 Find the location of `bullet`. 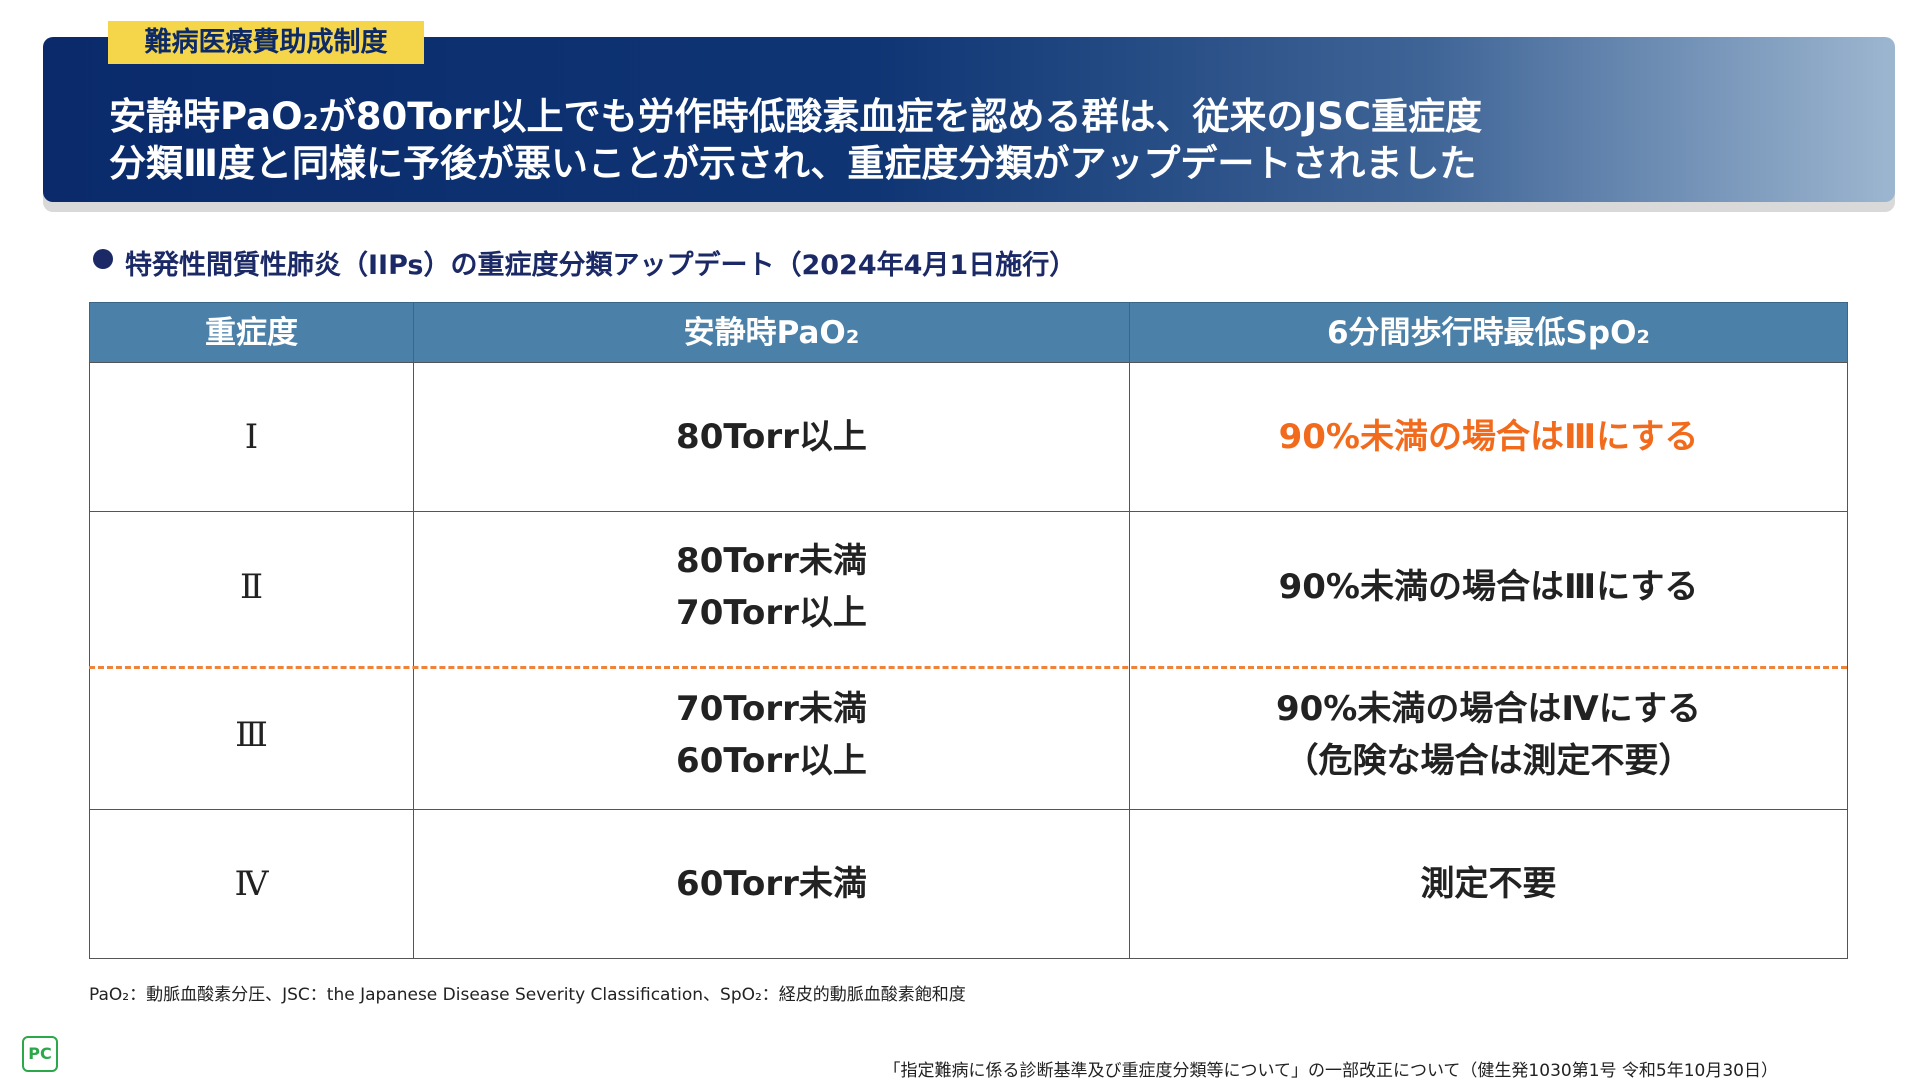

bullet is located at coordinates (103, 259).